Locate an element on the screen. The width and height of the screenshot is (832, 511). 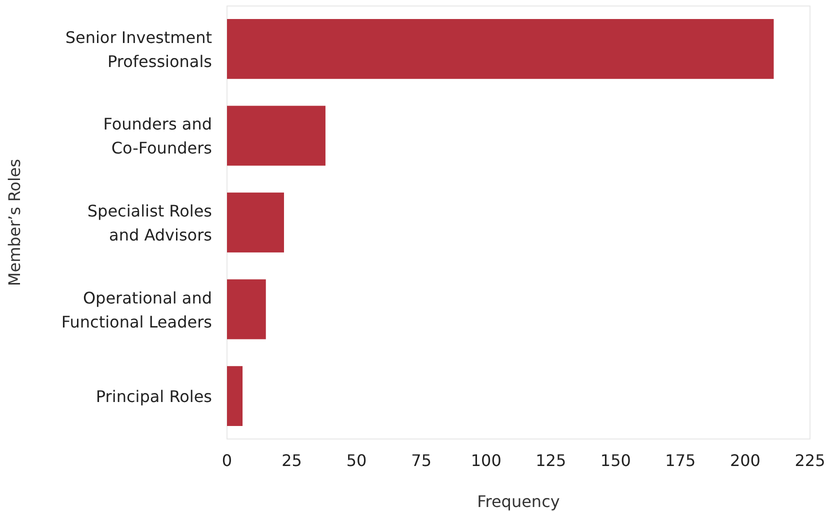
x-tick-label: 100 is located at coordinates (486, 460).